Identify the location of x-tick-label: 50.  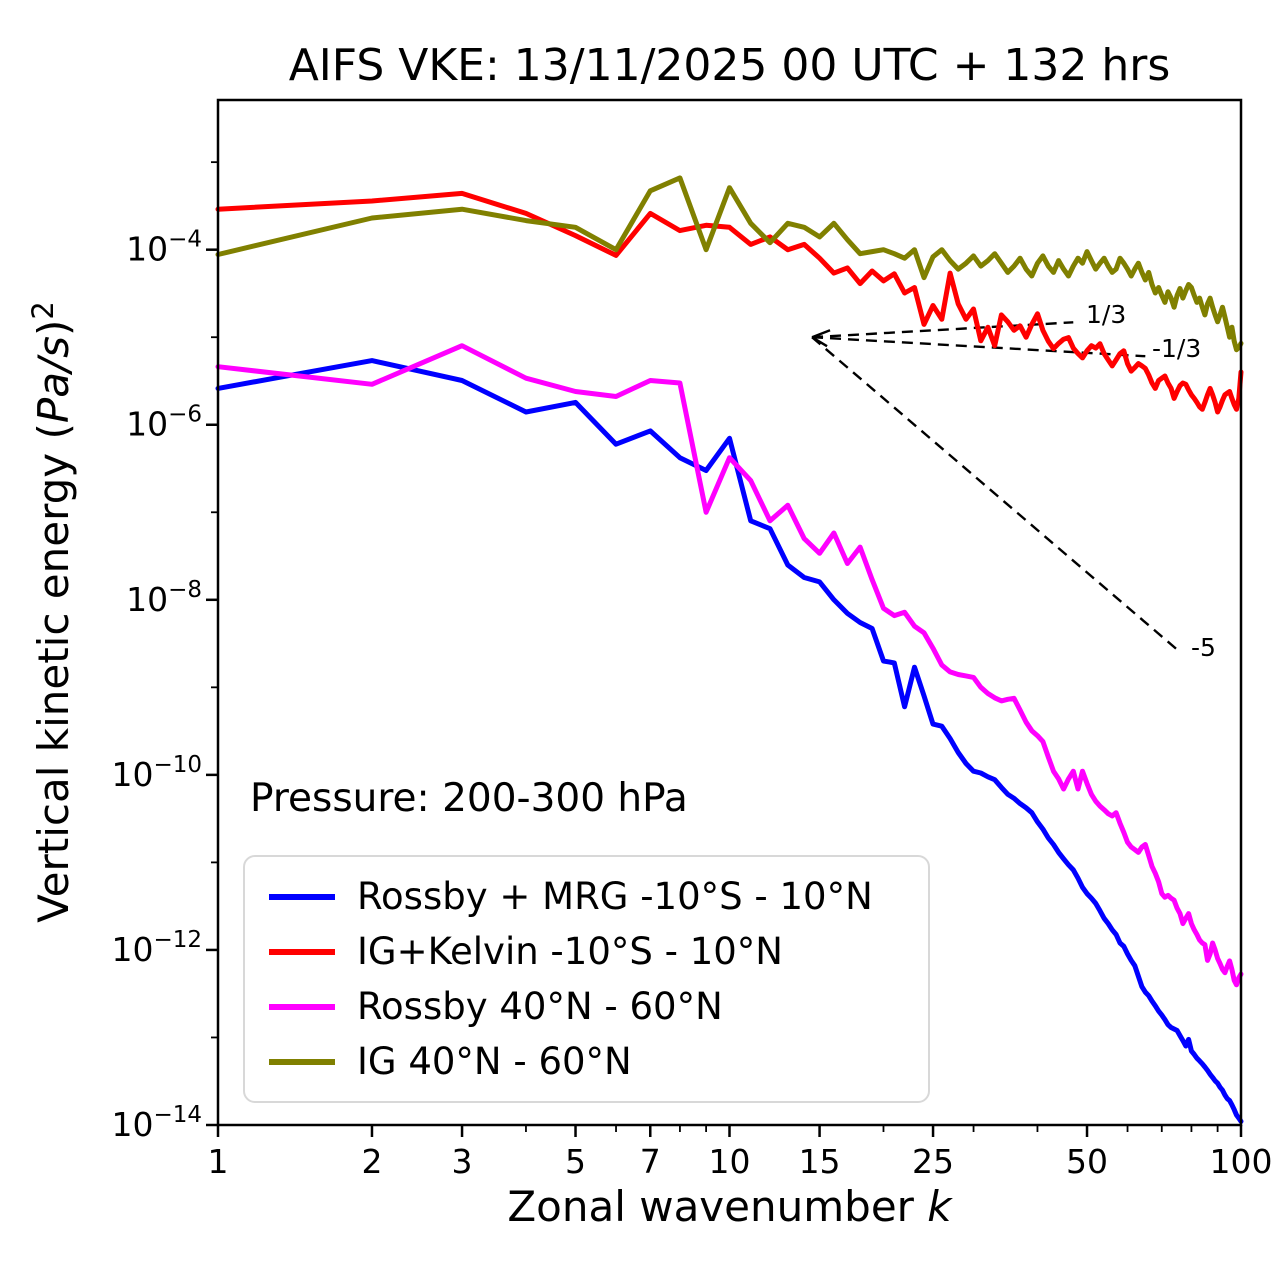
(1087, 1161).